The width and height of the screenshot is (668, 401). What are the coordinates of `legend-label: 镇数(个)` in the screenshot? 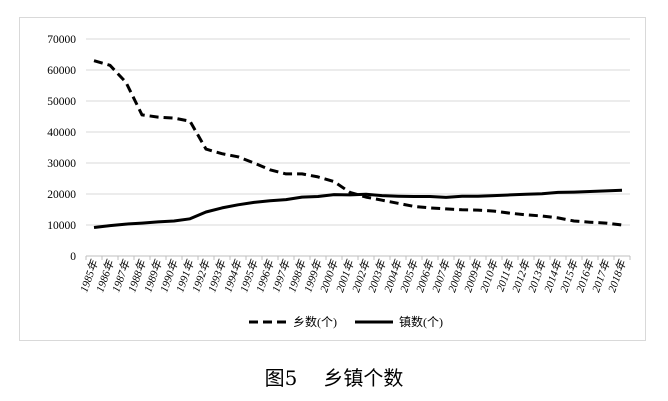 It's located at (421, 321).